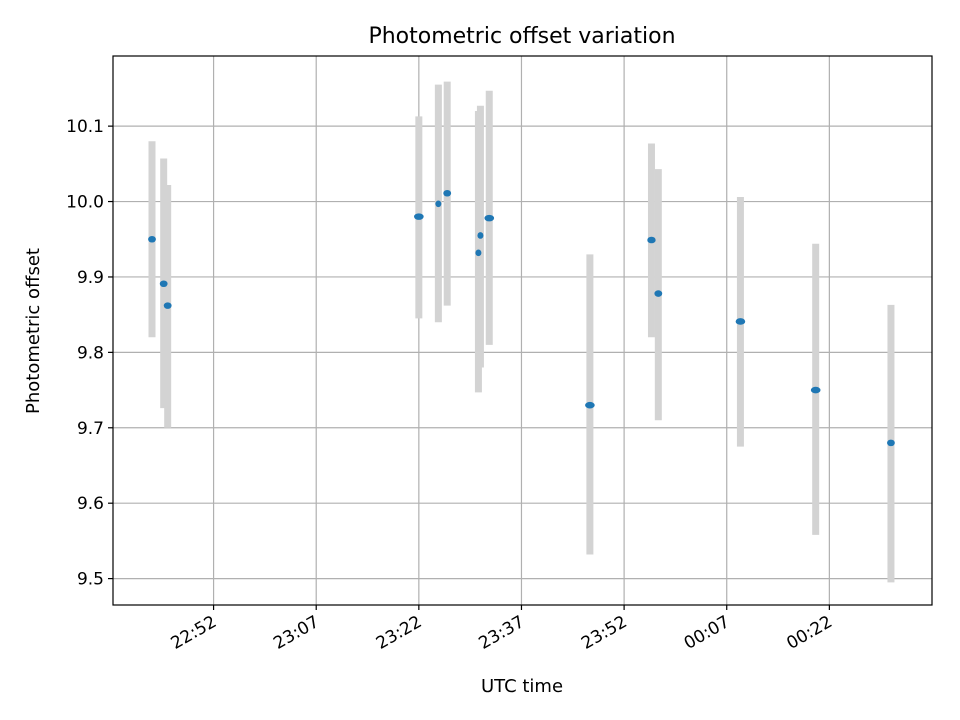 Image resolution: width=960 pixels, height=720 pixels. Describe the element at coordinates (33, 331) in the screenshot. I see `y-axis-label: Photometric offset` at that location.